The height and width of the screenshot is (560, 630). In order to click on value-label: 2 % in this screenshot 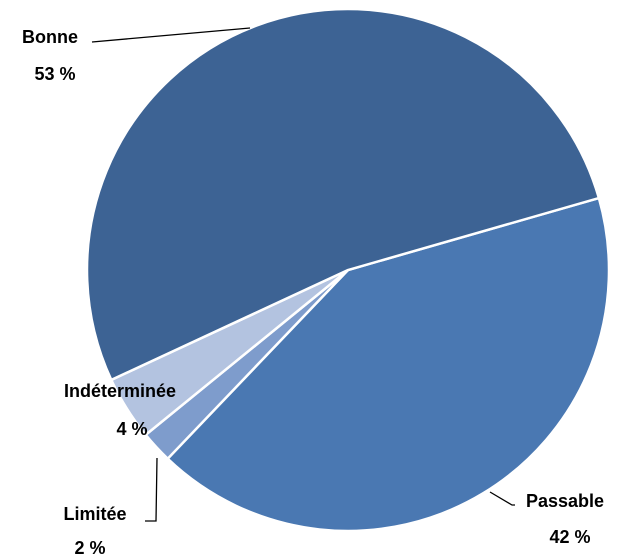, I will do `click(89, 548)`.